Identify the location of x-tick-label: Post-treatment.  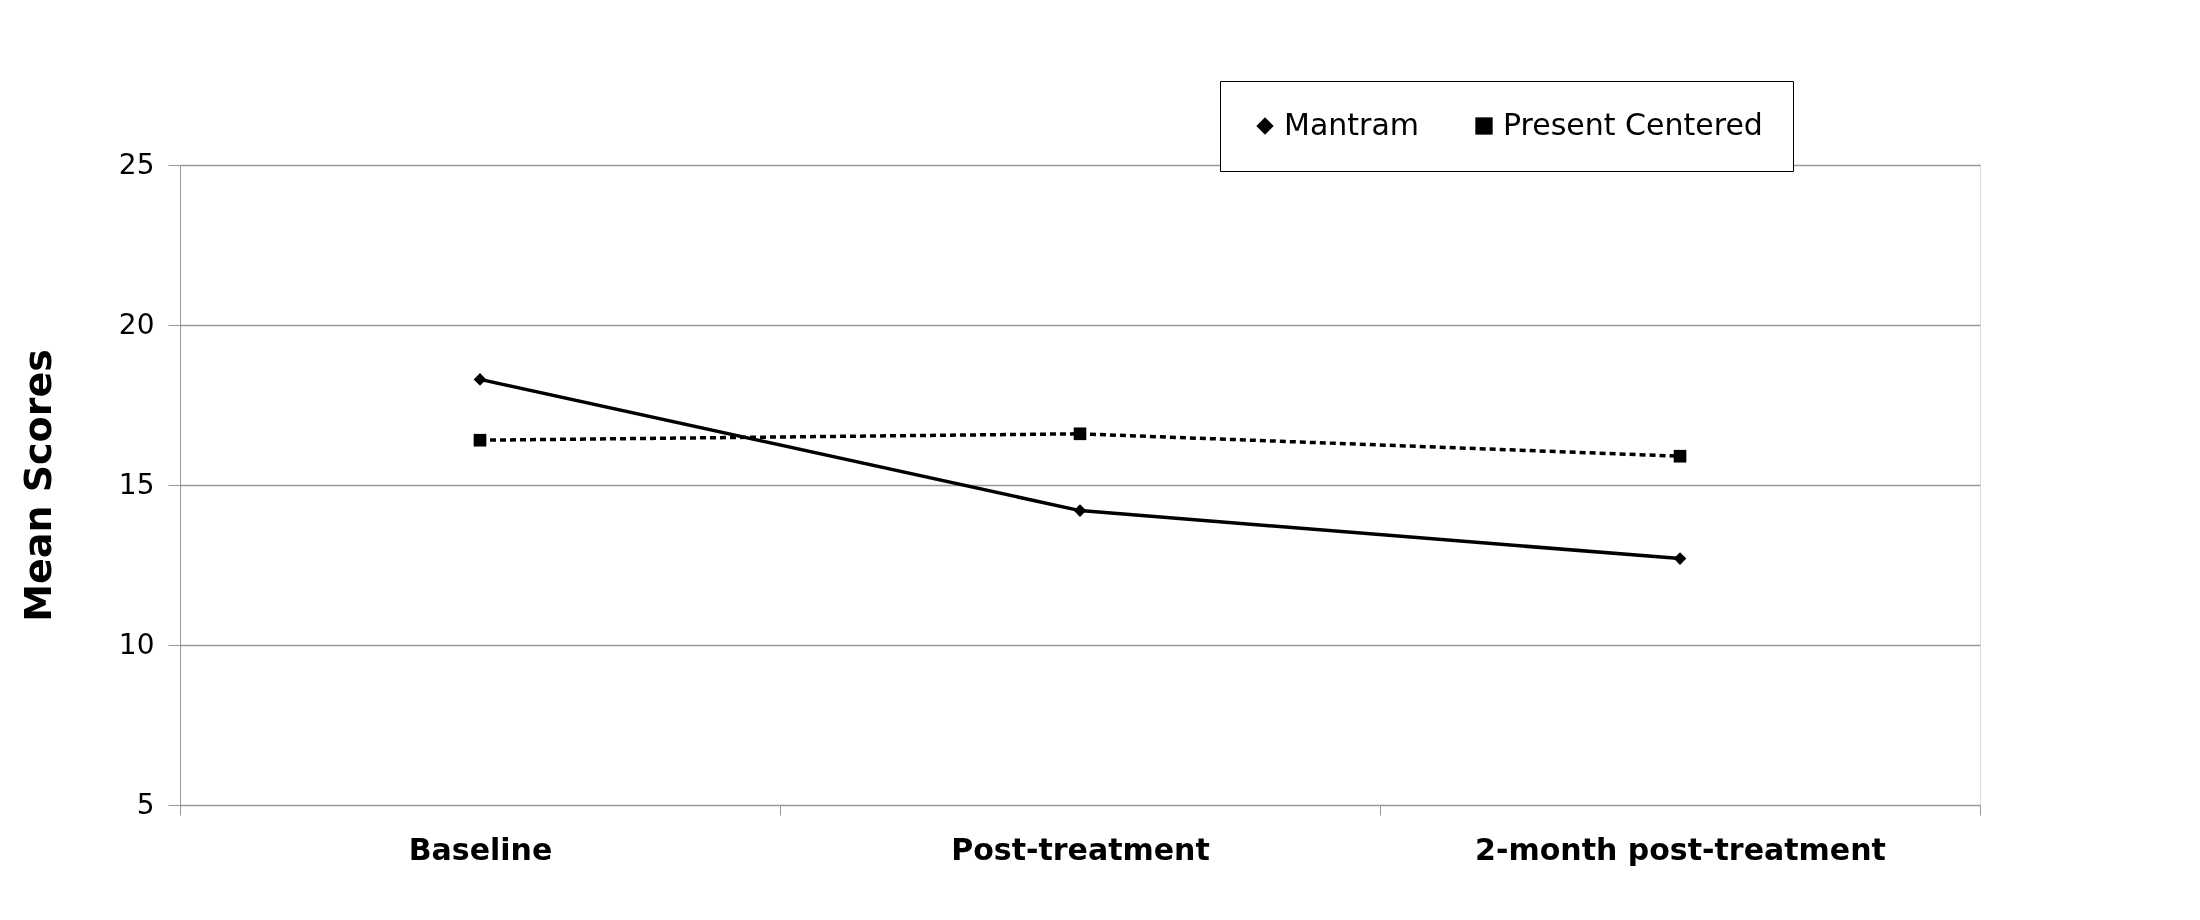
(1080, 849).